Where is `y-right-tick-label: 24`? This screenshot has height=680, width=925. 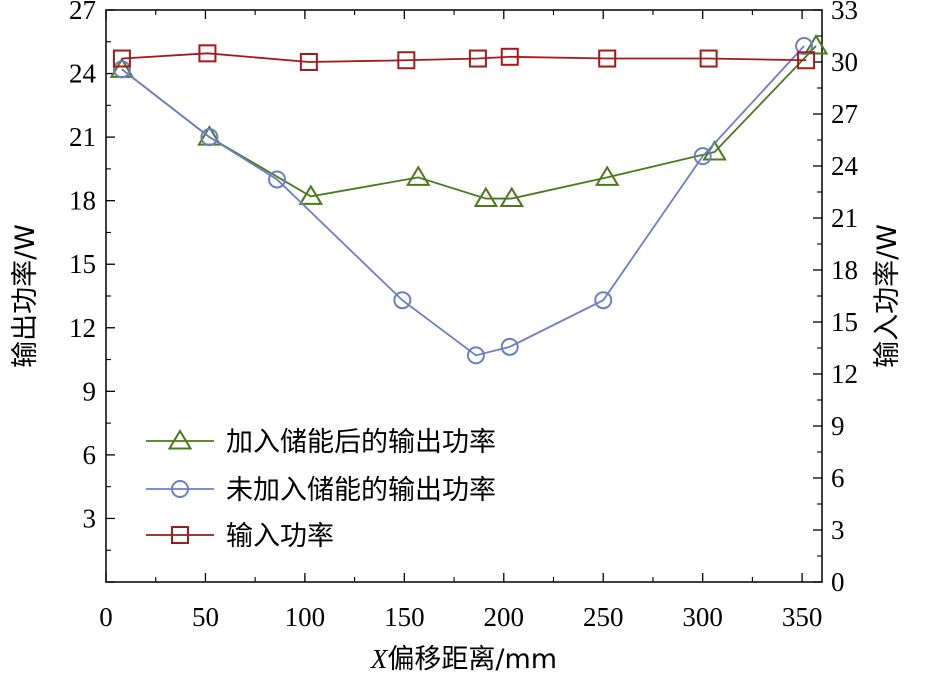
y-right-tick-label: 24 is located at coordinates (845, 166).